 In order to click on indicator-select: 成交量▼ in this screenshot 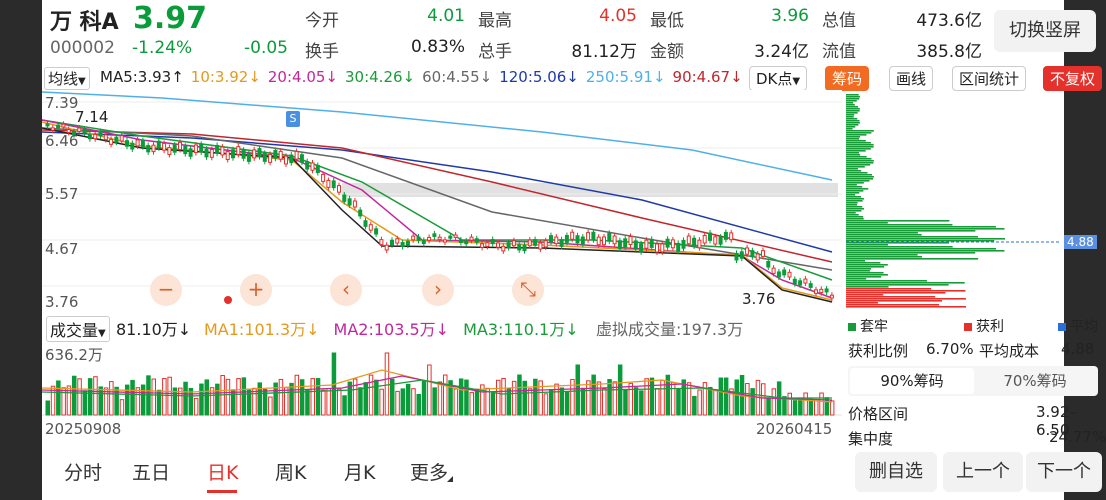, I will do `click(78, 329)`.